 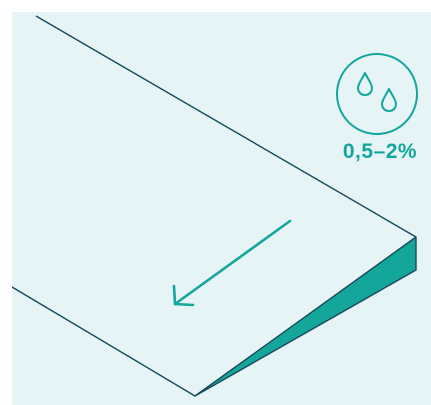 I want to click on water-drops-icon, so click(x=377, y=94).